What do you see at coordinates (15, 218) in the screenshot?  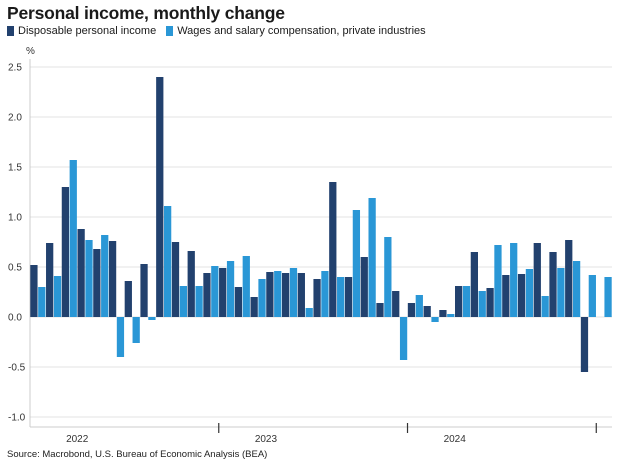 I see `y-tick-label: 1.0` at bounding box center [15, 218].